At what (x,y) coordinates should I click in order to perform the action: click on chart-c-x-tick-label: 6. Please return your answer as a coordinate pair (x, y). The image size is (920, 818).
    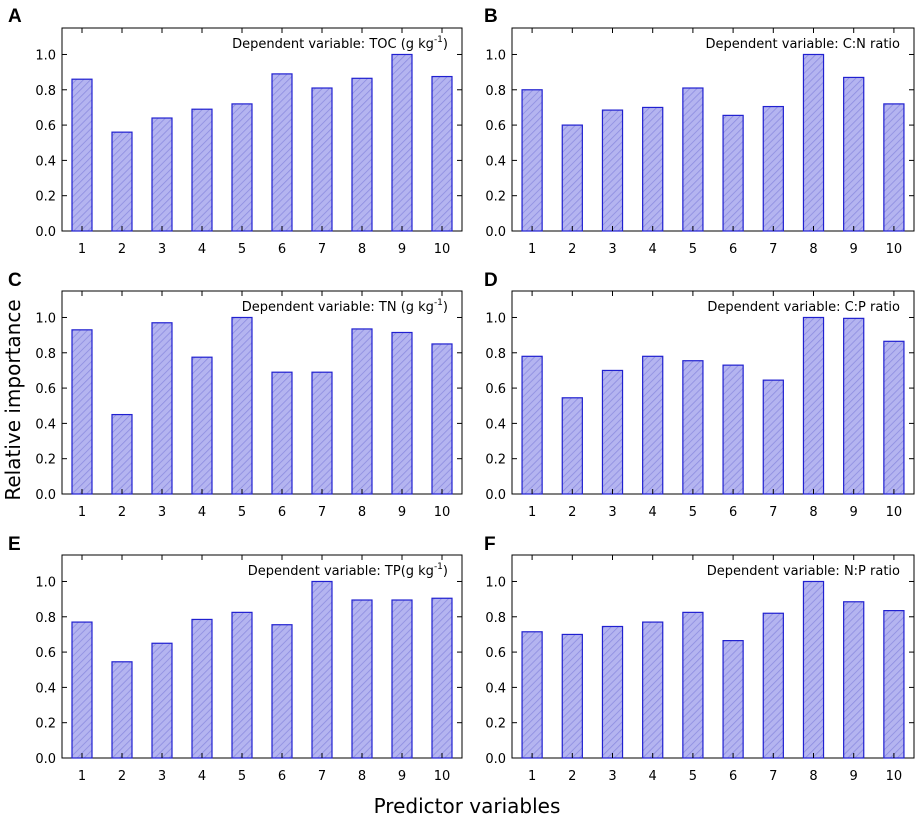
    Looking at the image, I should click on (282, 512).